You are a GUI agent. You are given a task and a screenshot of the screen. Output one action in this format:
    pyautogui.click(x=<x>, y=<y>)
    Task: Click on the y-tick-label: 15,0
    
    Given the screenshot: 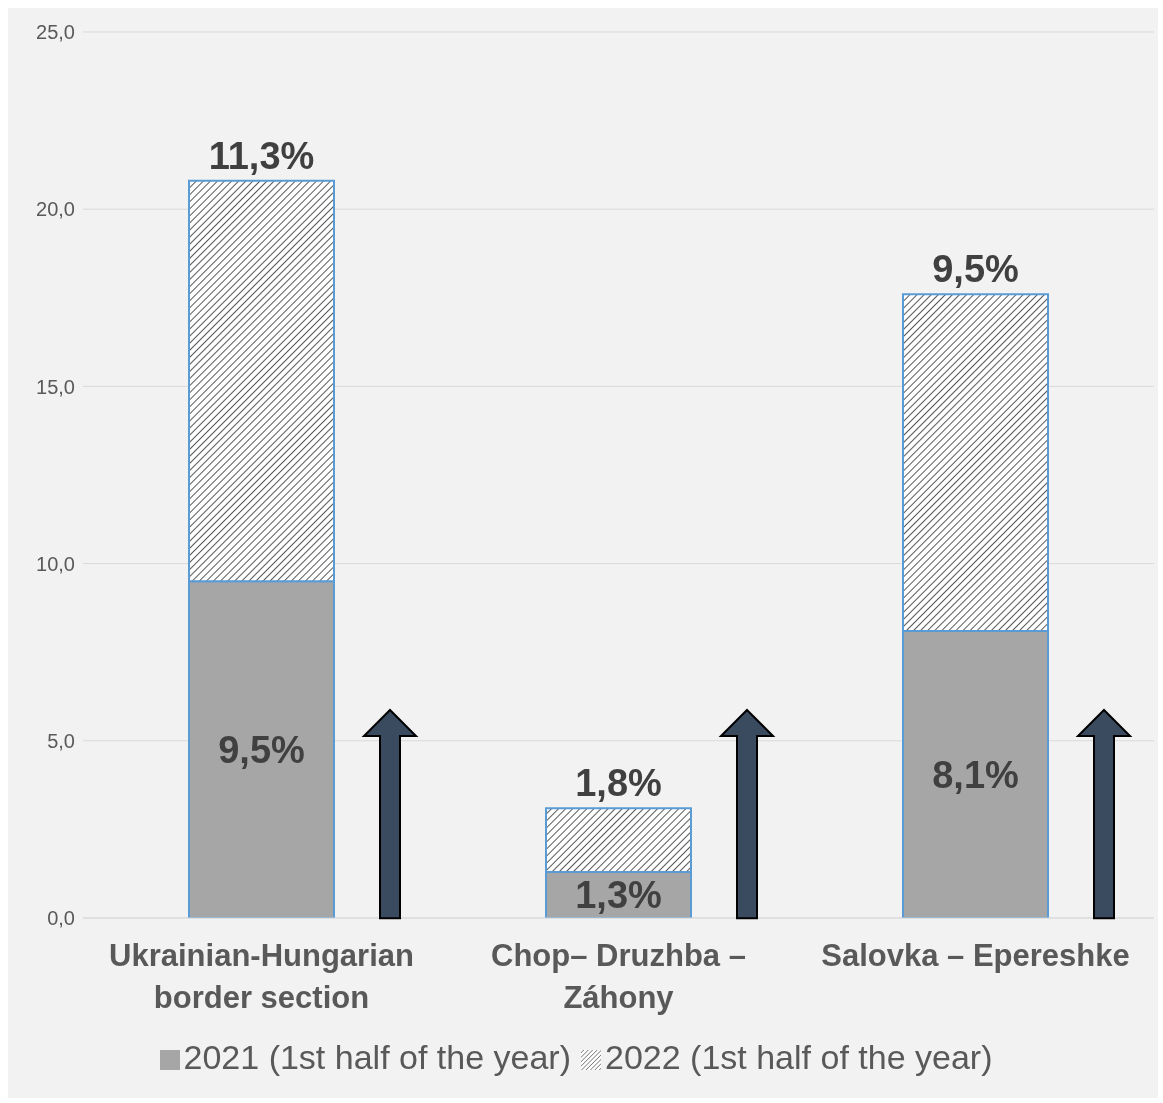 What is the action you would take?
    pyautogui.click(x=55, y=386)
    